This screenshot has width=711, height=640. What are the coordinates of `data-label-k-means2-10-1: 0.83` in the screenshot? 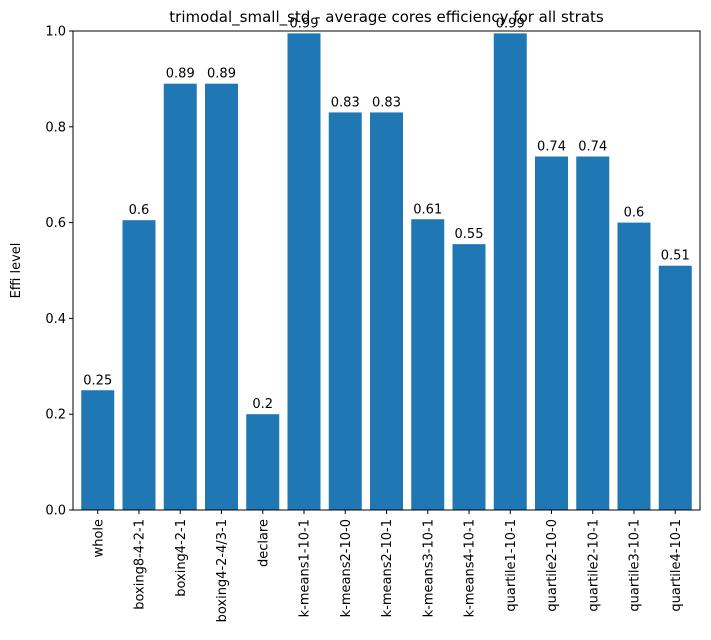 It's located at (386, 102).